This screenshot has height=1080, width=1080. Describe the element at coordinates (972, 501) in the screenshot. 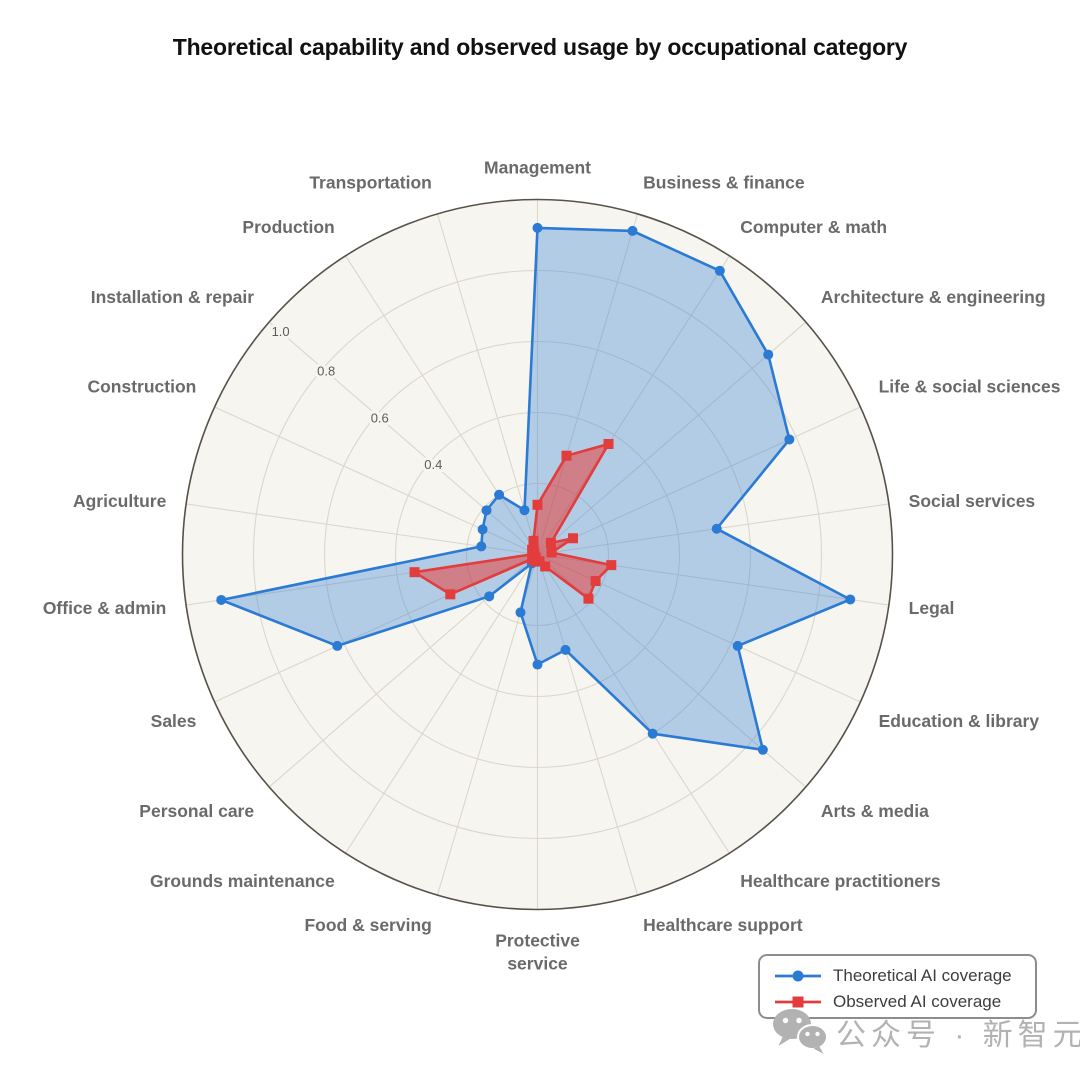

I see `category-label-social-services: Social services` at that location.